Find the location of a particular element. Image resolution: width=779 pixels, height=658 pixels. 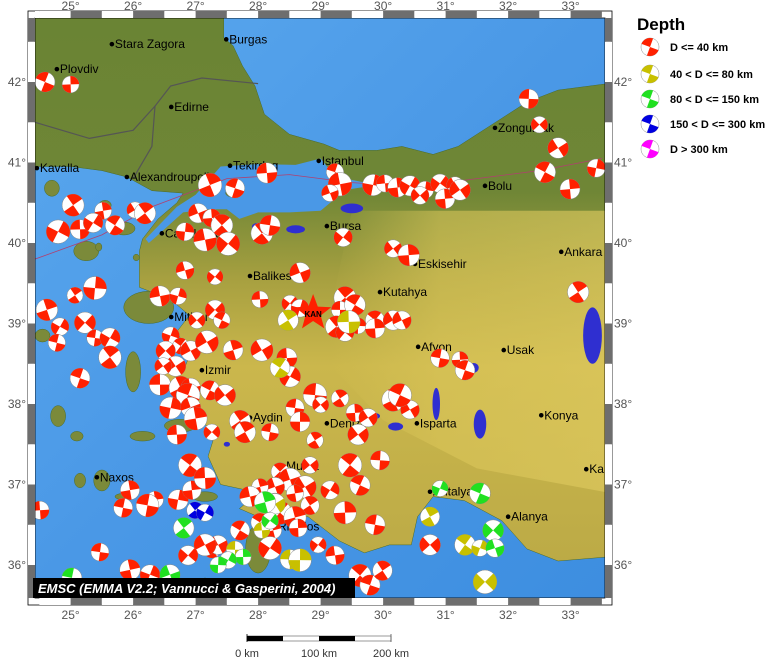

city-label: Alanya is located at coordinates (529, 517).